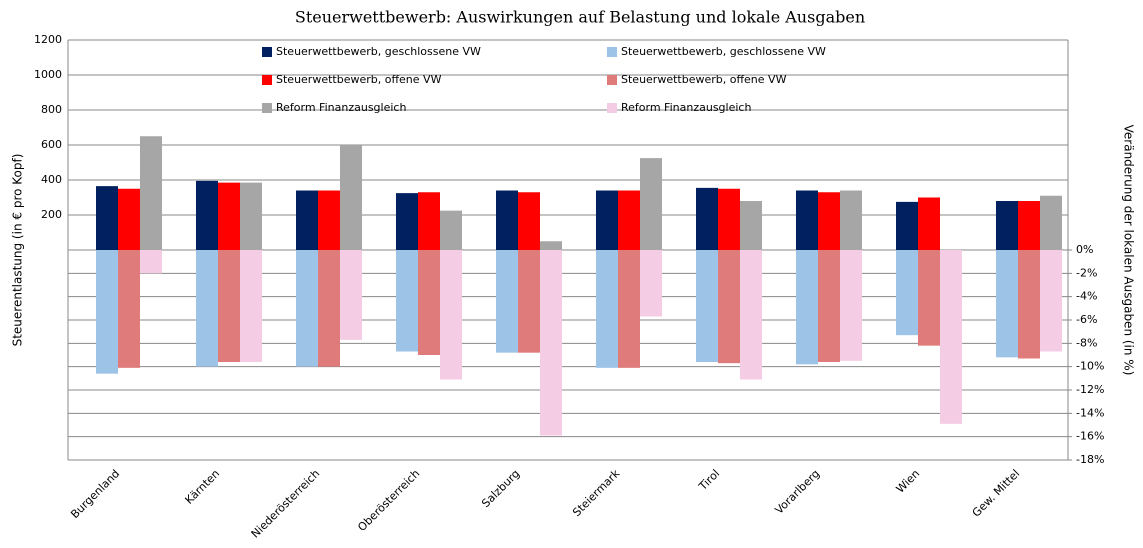 This screenshot has height=548, width=1143. I want to click on y2-tick-label: -14%, so click(1090, 412).